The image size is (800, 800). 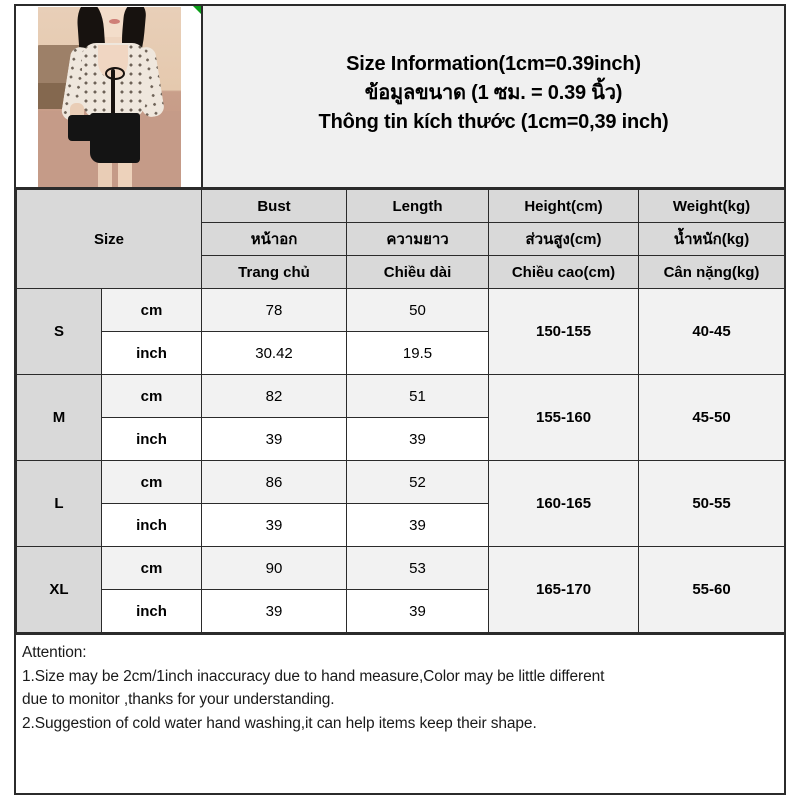 I want to click on column-header-weight-th: น้ำหนัก(kg), so click(x=712, y=239).